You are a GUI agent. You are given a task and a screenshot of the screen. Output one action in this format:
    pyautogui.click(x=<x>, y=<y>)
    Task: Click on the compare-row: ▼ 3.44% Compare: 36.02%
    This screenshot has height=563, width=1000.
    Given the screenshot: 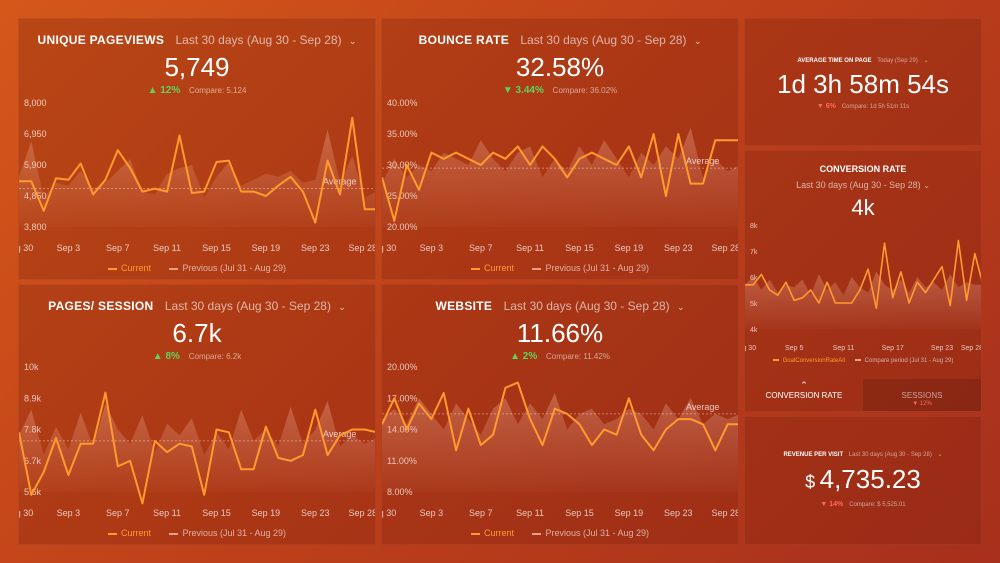 What is the action you would take?
    pyautogui.click(x=560, y=90)
    